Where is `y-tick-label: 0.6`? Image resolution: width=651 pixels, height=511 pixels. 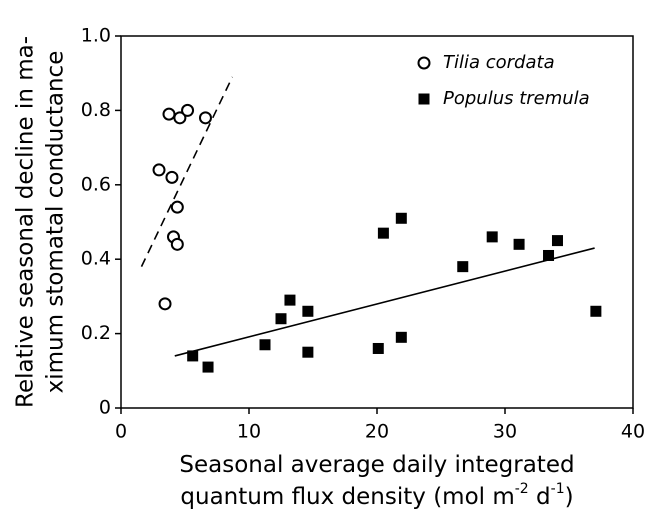
y-tick-label: 0.6 is located at coordinates (96, 184).